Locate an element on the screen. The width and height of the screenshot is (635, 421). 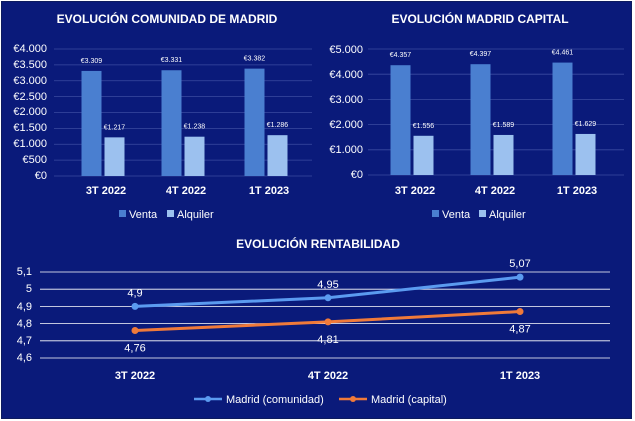
point-label: 4,87 is located at coordinates (519, 330).